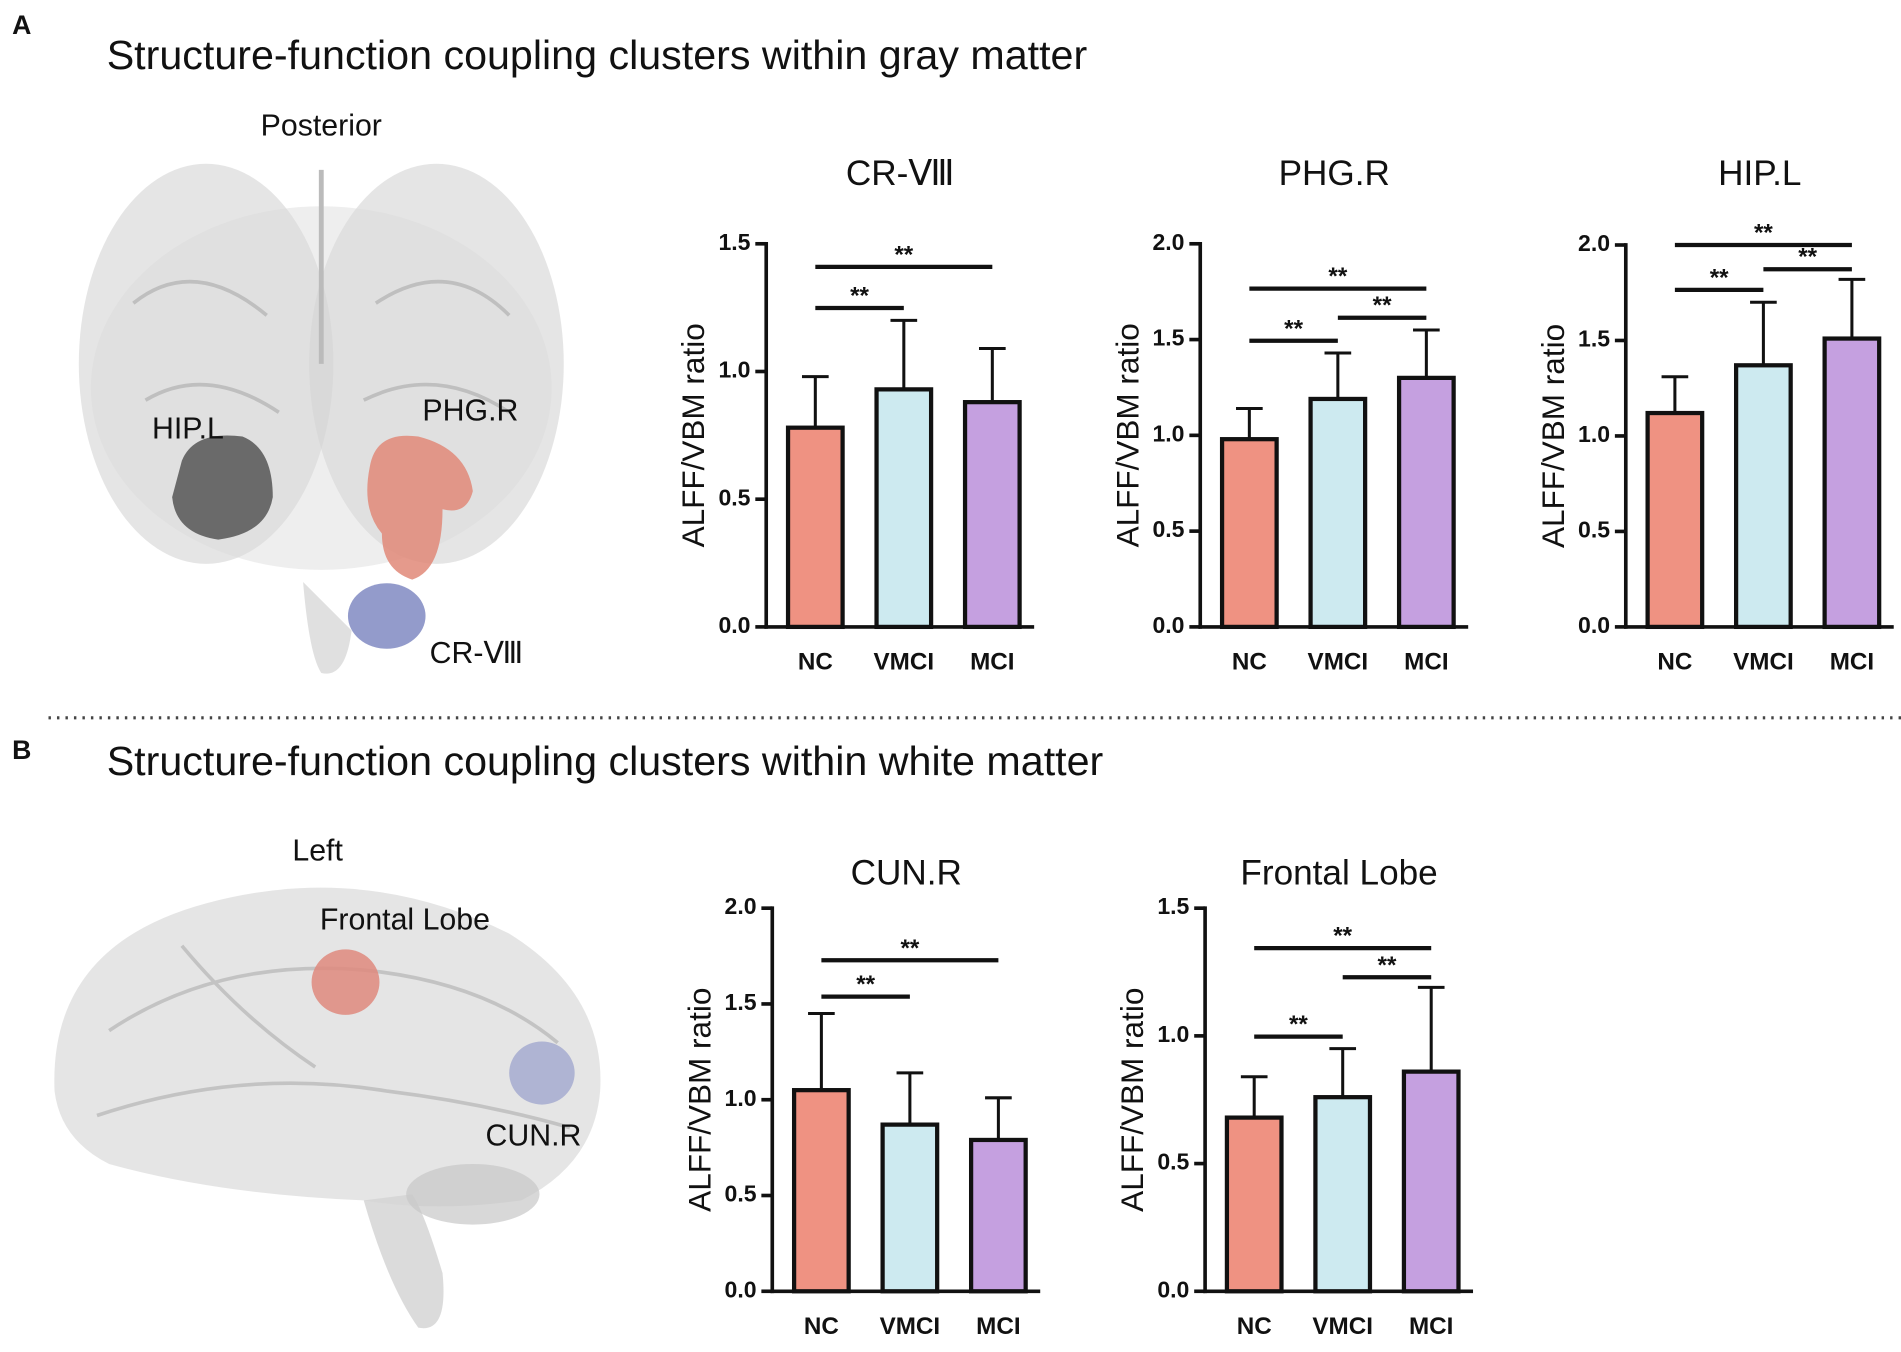  I want to click on view-label: Posterior, so click(321, 125).